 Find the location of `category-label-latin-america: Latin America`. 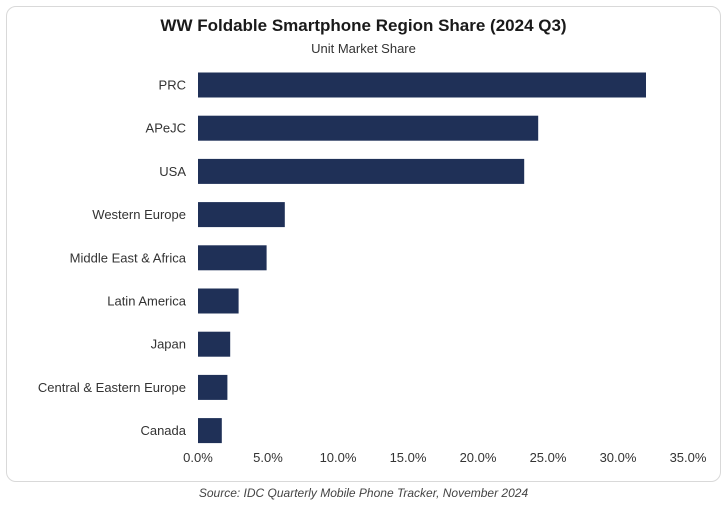

category-label-latin-america: Latin America is located at coordinates (147, 301).